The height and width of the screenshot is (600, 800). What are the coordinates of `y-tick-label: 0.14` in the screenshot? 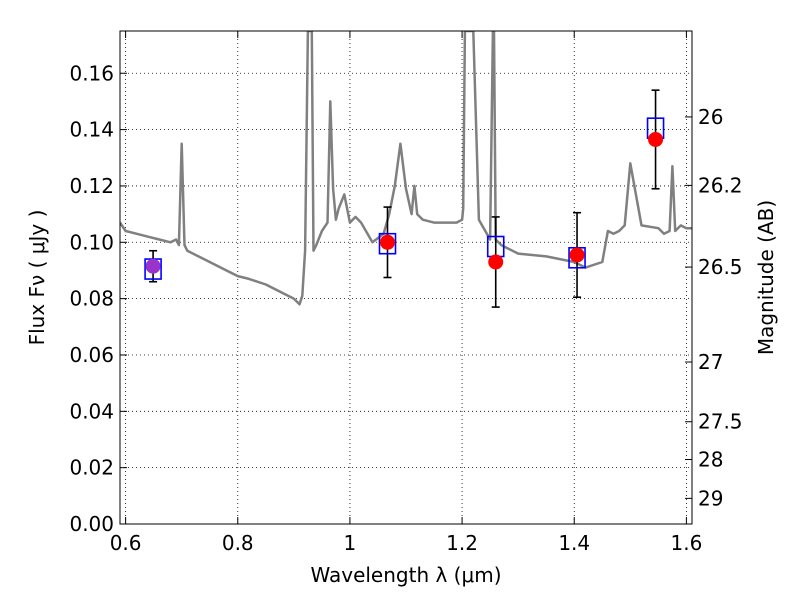 It's located at (91, 130).